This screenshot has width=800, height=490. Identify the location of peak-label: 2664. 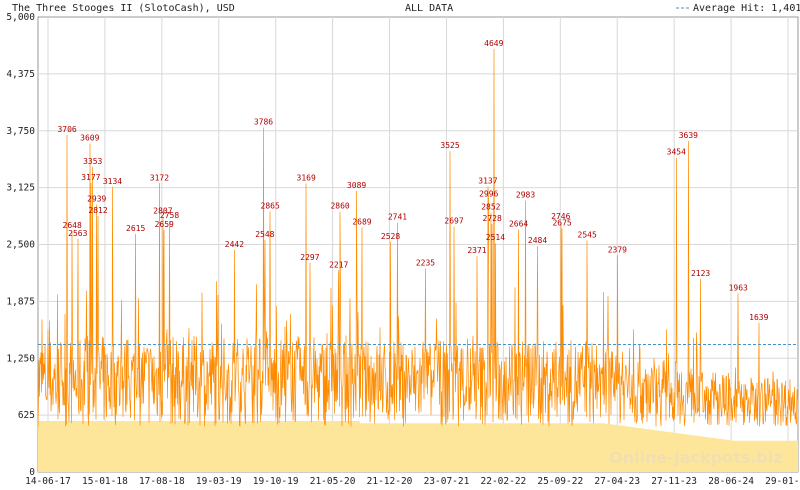
(518, 224).